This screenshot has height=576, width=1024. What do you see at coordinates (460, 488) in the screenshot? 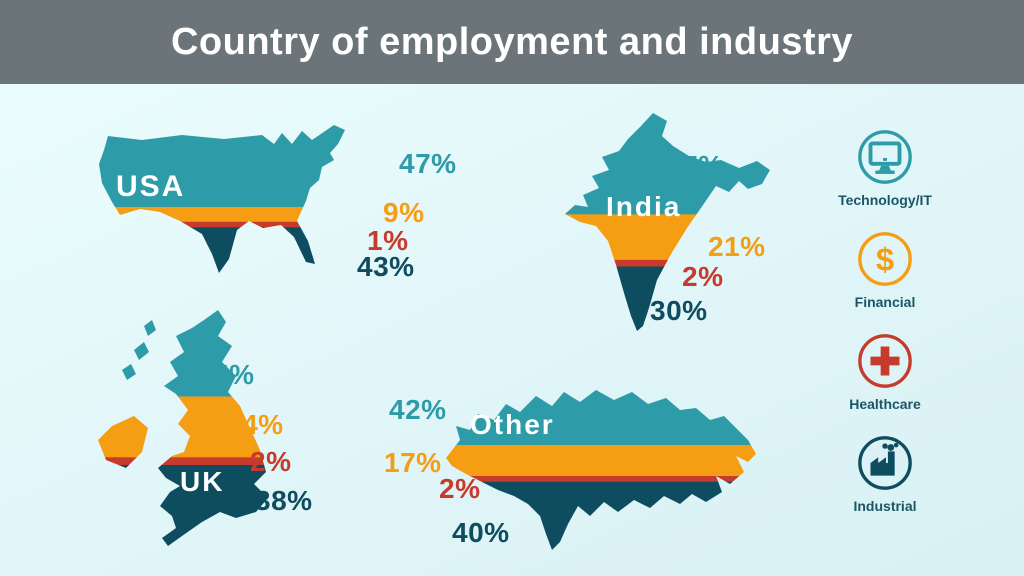
I see `other-pct-healthcare: 2%` at bounding box center [460, 488].